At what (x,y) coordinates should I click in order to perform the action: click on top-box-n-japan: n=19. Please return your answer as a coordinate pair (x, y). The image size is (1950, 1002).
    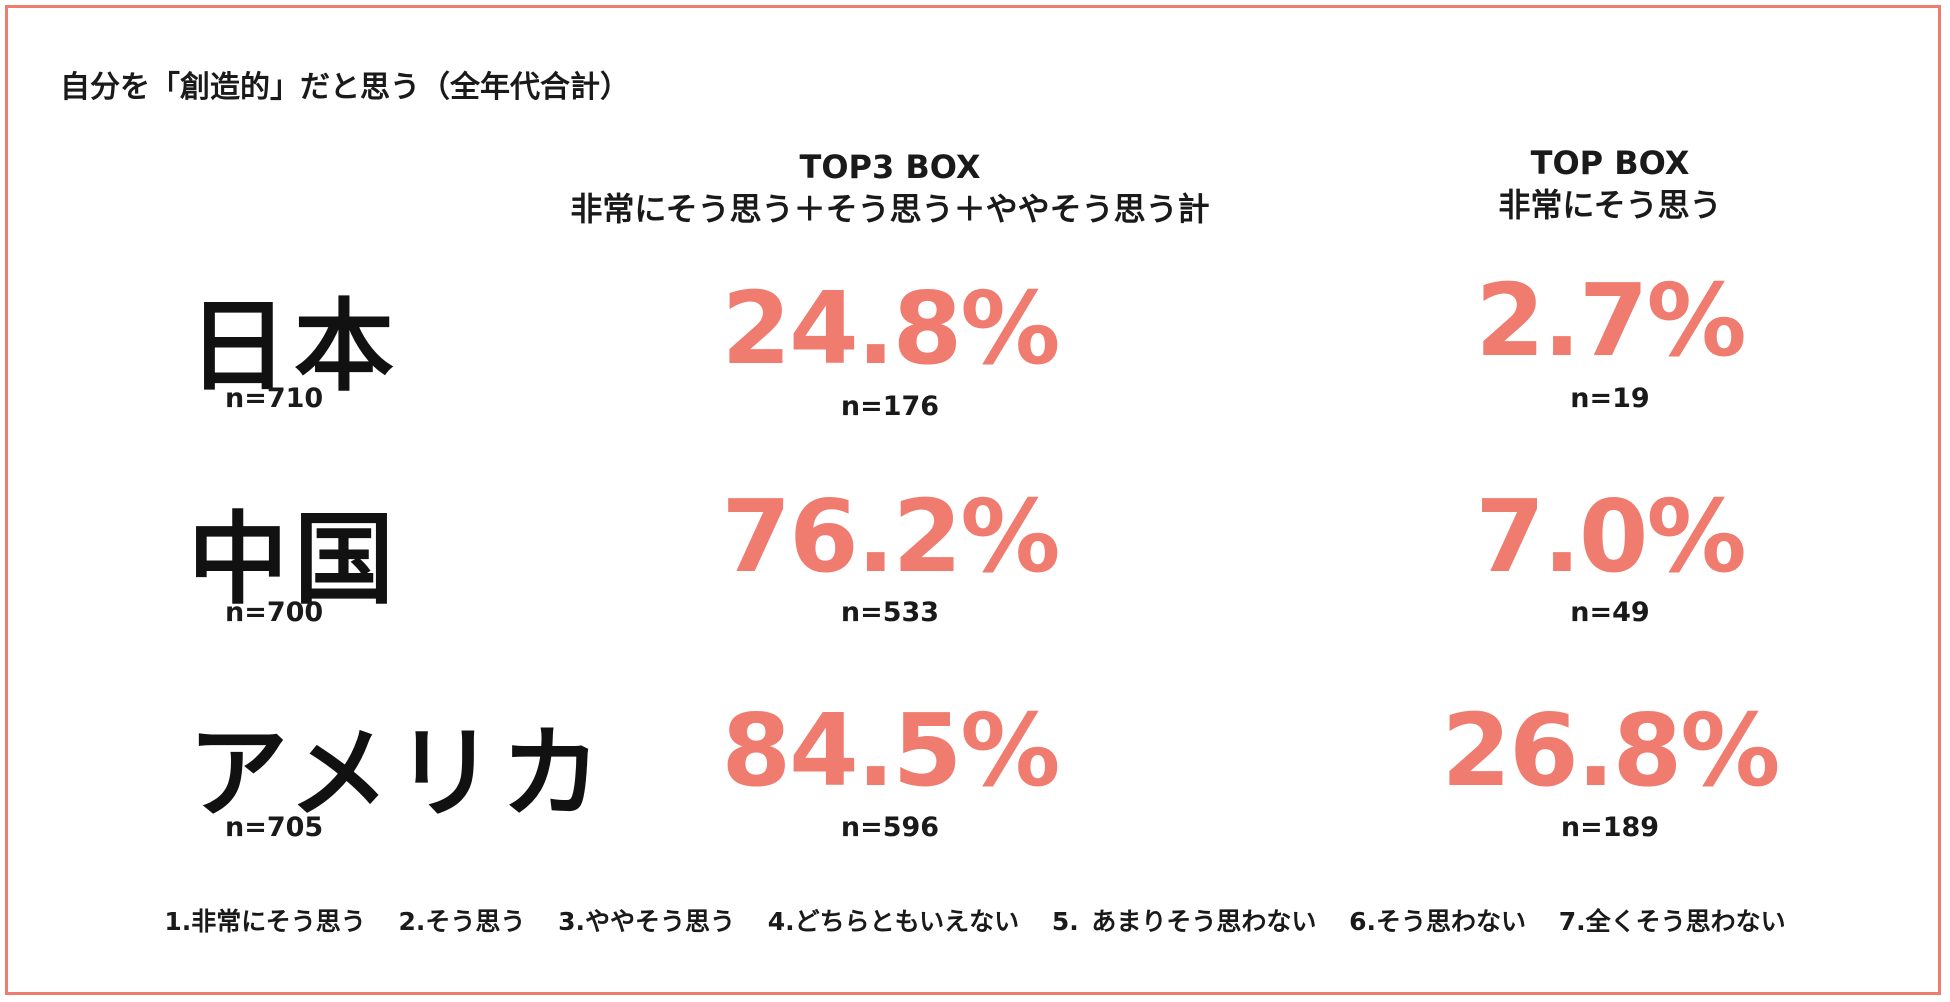
    Looking at the image, I should click on (1610, 398).